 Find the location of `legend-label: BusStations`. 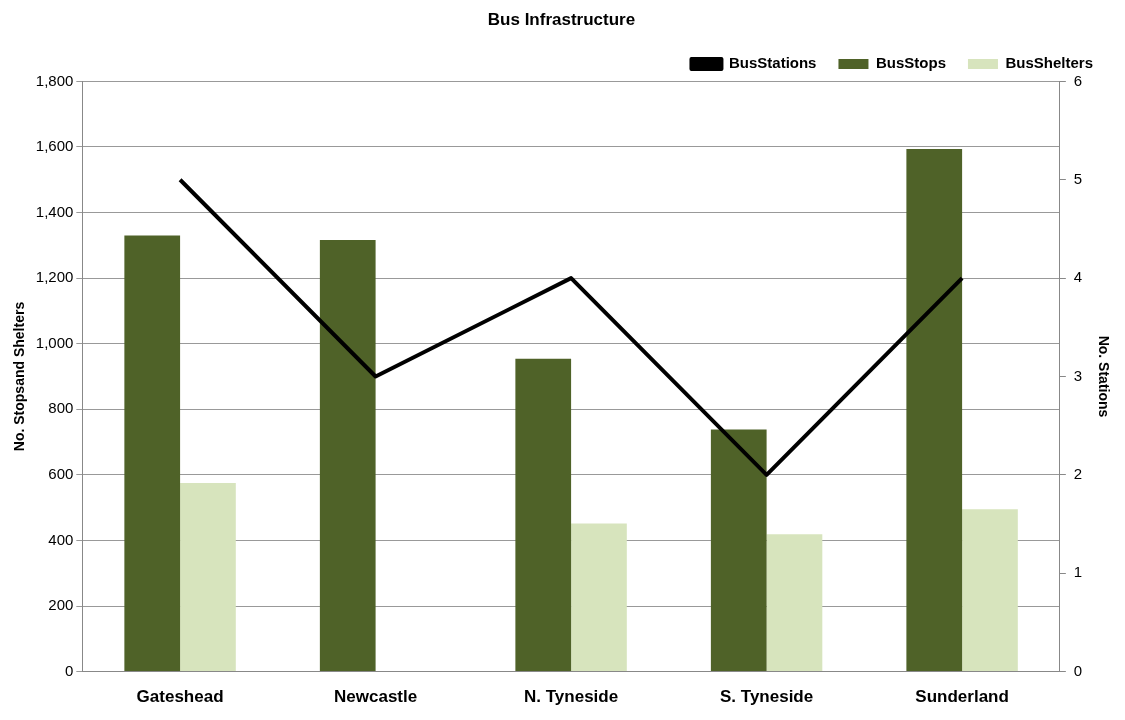

legend-label: BusStations is located at coordinates (772, 63).